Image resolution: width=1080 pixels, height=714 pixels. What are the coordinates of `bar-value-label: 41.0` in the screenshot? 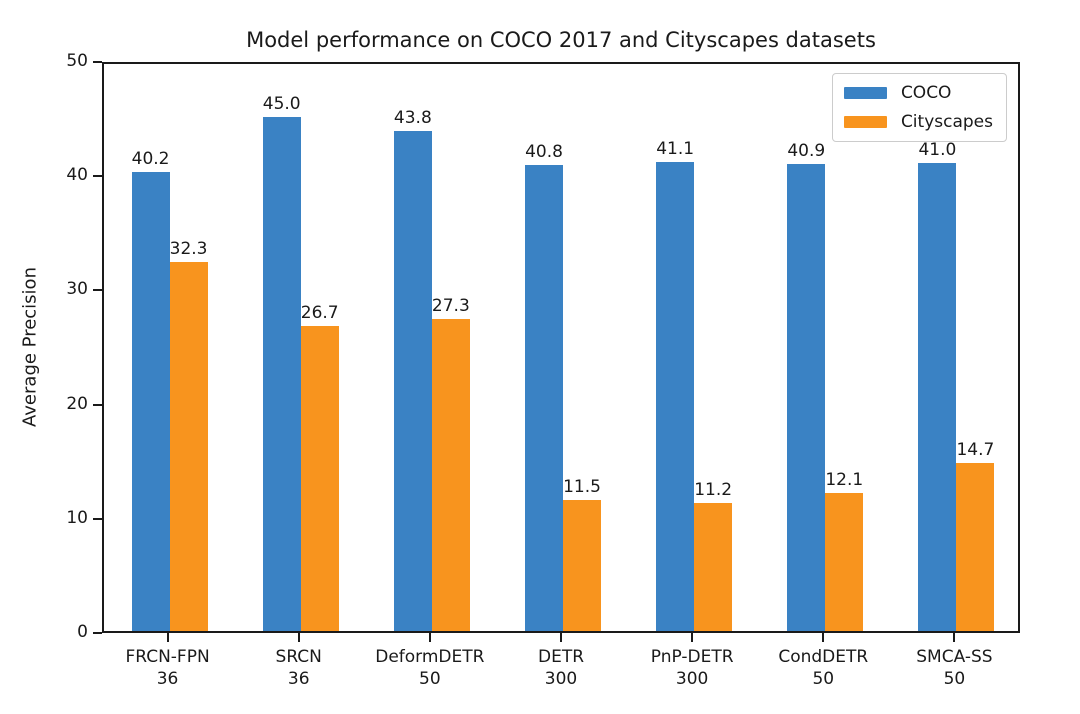 It's located at (937, 149).